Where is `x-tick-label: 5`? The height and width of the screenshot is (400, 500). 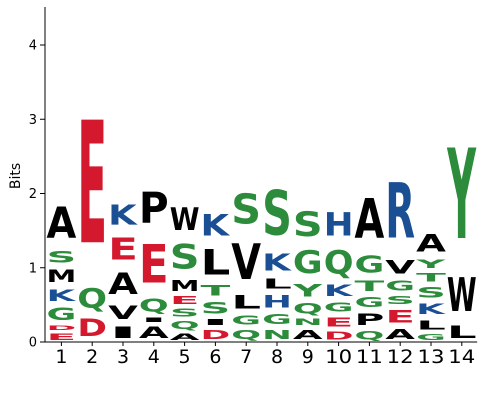 x-tick-label: 5 is located at coordinates (185, 357).